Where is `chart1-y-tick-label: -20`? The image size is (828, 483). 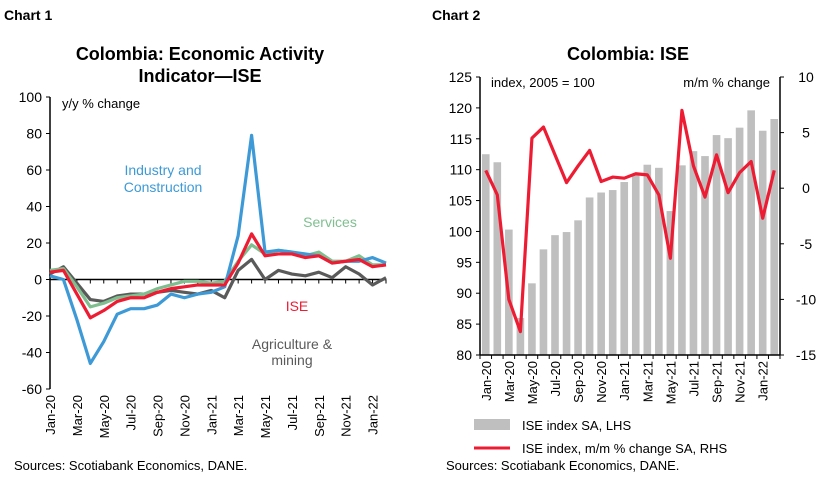
chart1-y-tick-label: -20 is located at coordinates (32, 316).